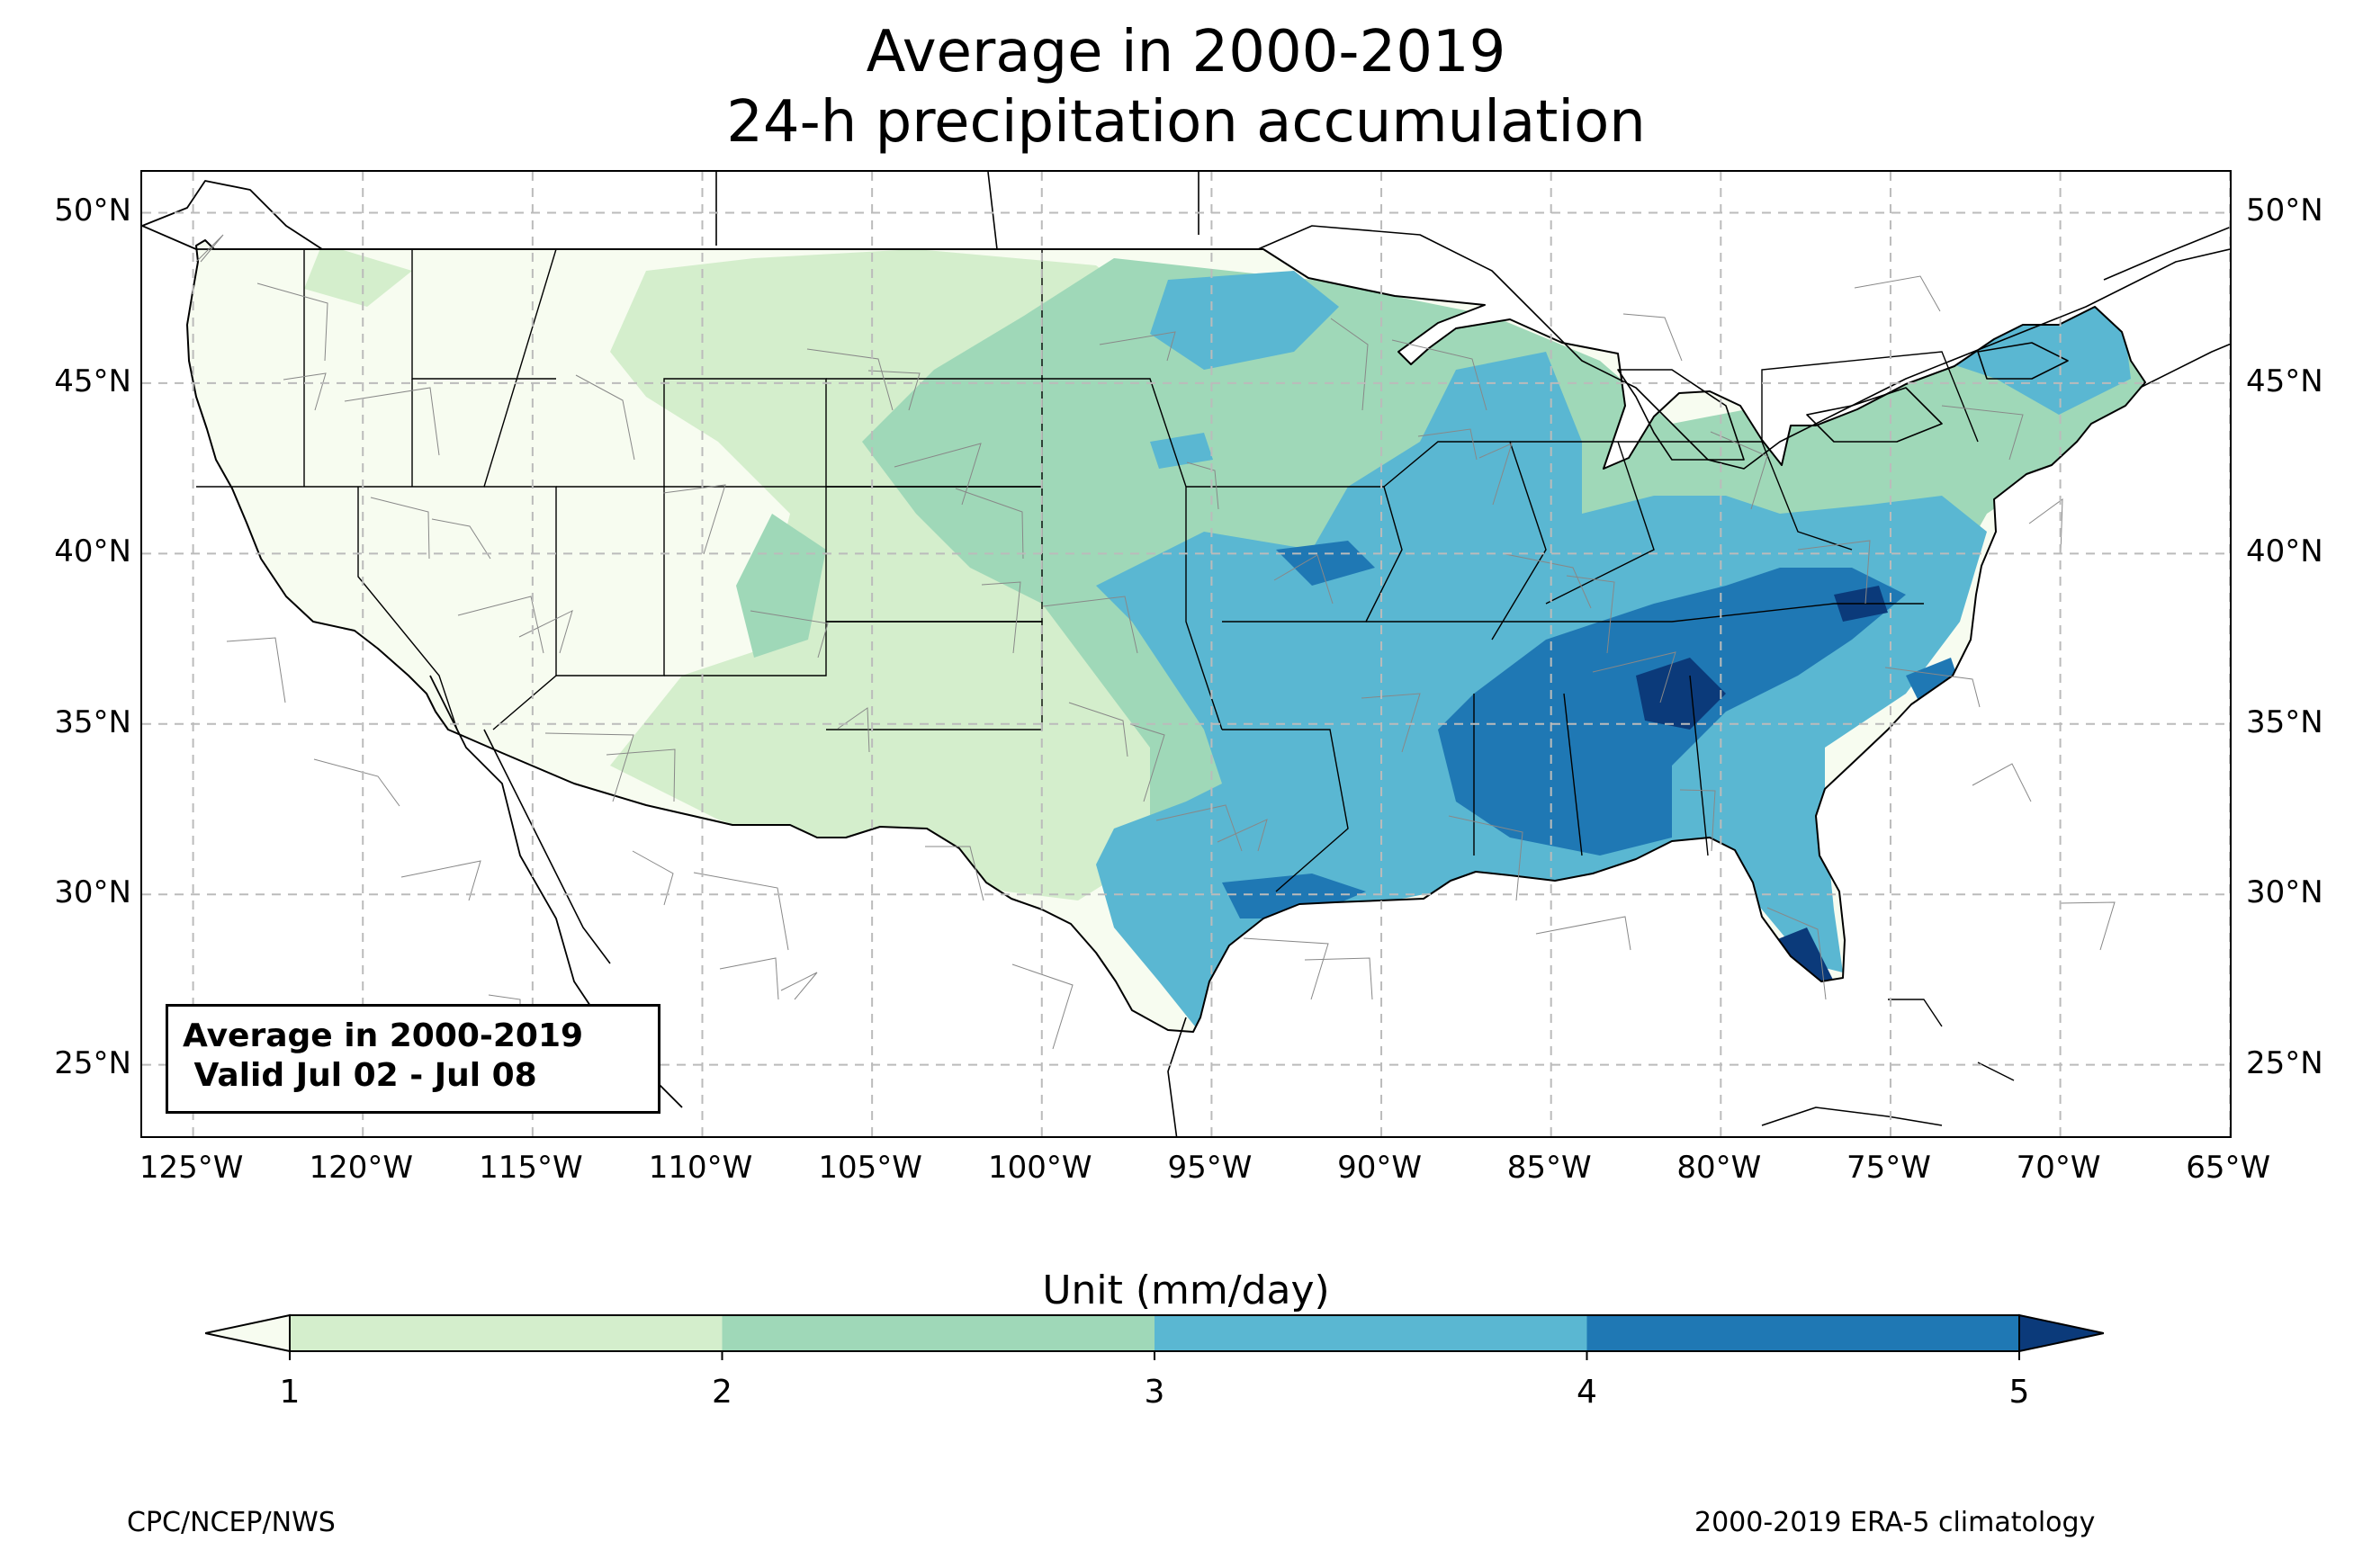  What do you see at coordinates (1177, 1076) in the screenshot?
I see `mexico-gulf-coast` at bounding box center [1177, 1076].